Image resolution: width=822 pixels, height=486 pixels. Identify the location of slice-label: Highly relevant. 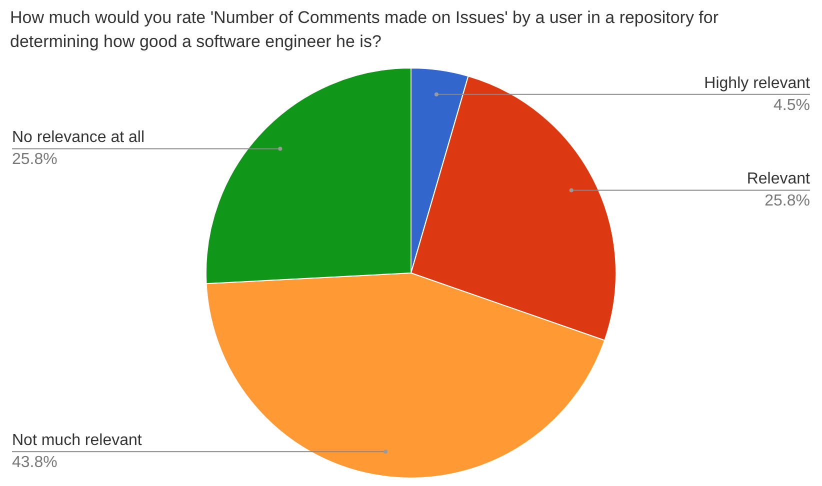
(757, 83).